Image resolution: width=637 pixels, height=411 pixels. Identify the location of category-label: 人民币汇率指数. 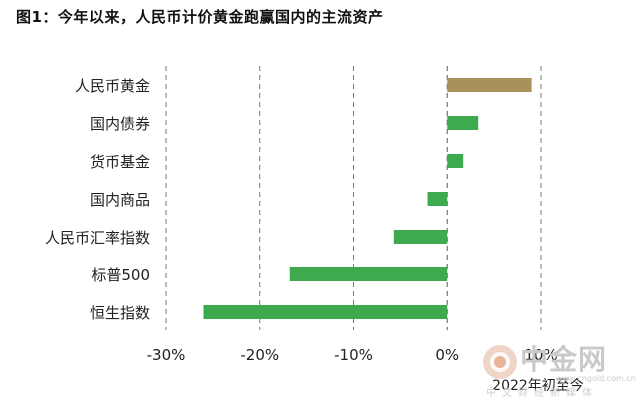
(97, 238).